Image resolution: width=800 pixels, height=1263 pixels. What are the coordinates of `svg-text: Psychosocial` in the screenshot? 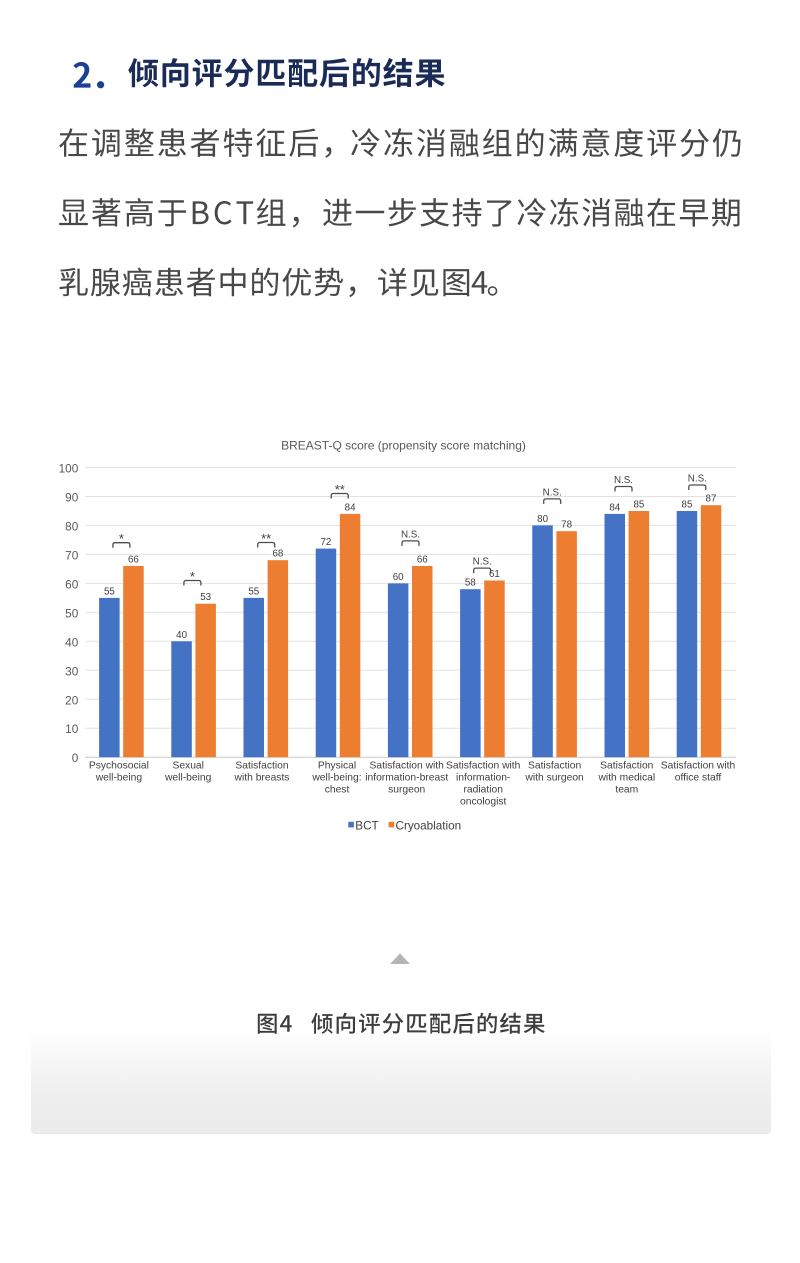 It's located at (119, 766).